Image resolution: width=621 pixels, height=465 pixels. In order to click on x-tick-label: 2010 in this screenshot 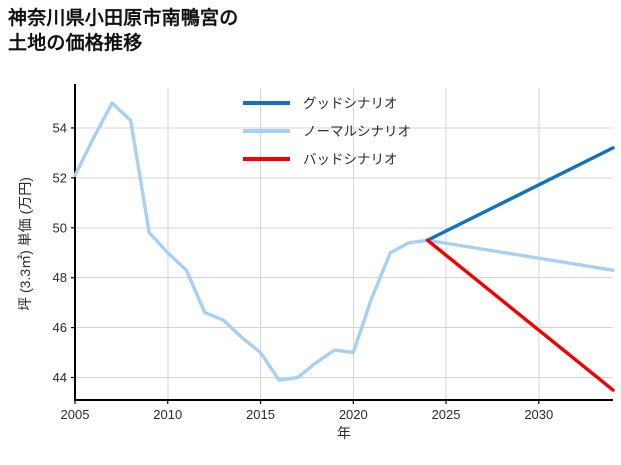, I will do `click(167, 414)`.